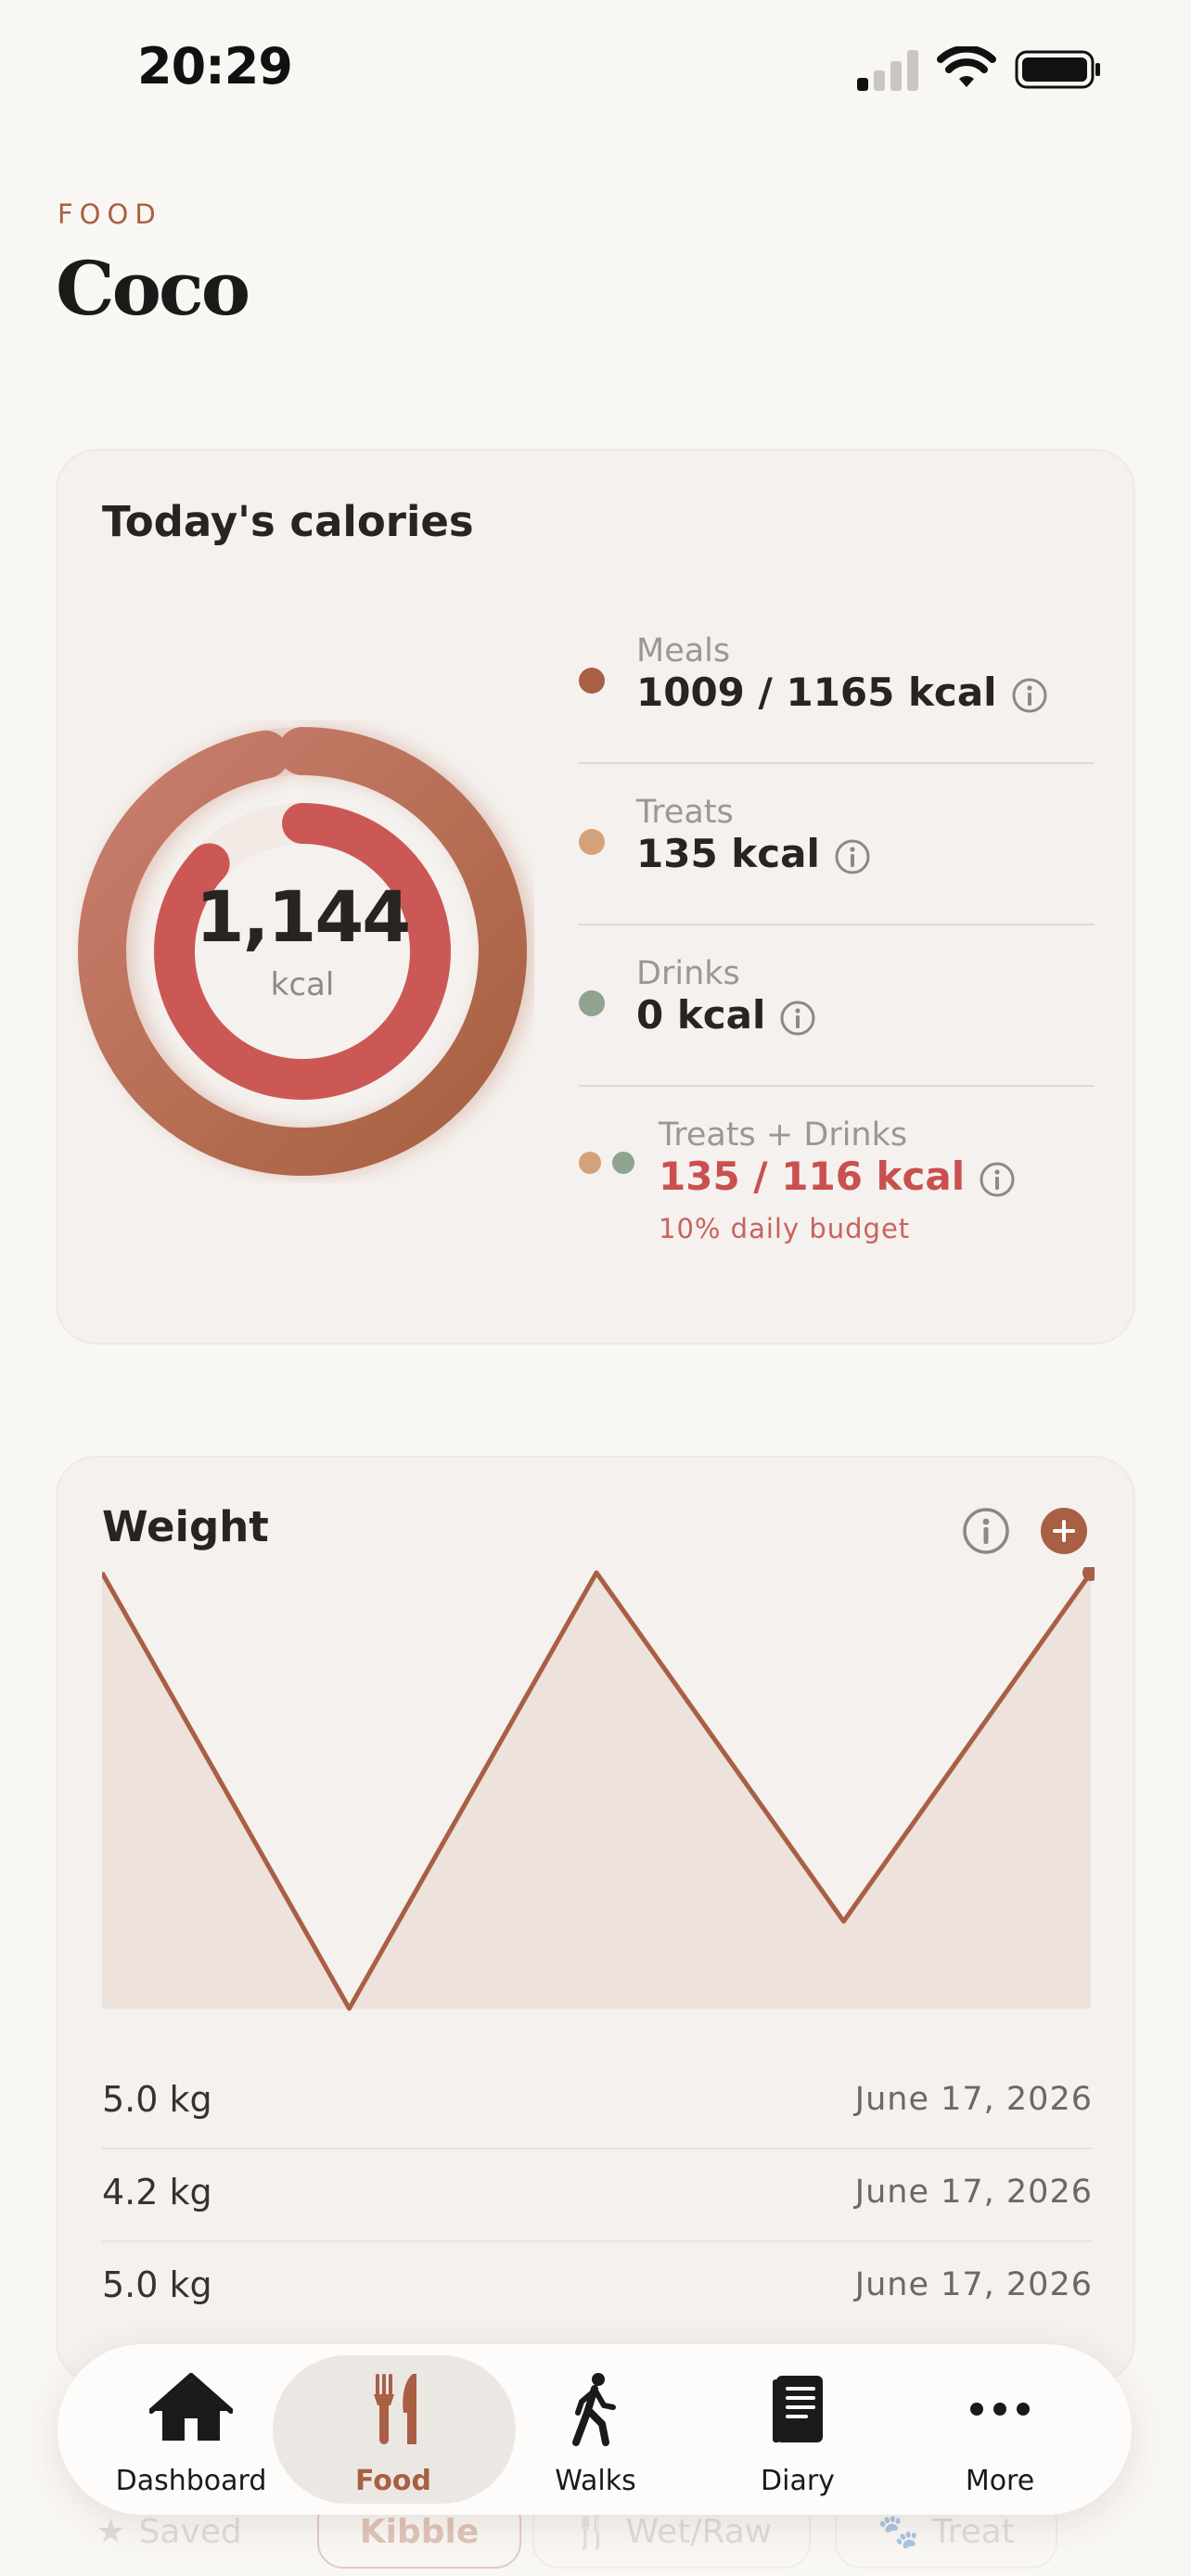 The width and height of the screenshot is (1191, 2576). What do you see at coordinates (688, 973) in the screenshot?
I see `drinks-label: Drinks` at bounding box center [688, 973].